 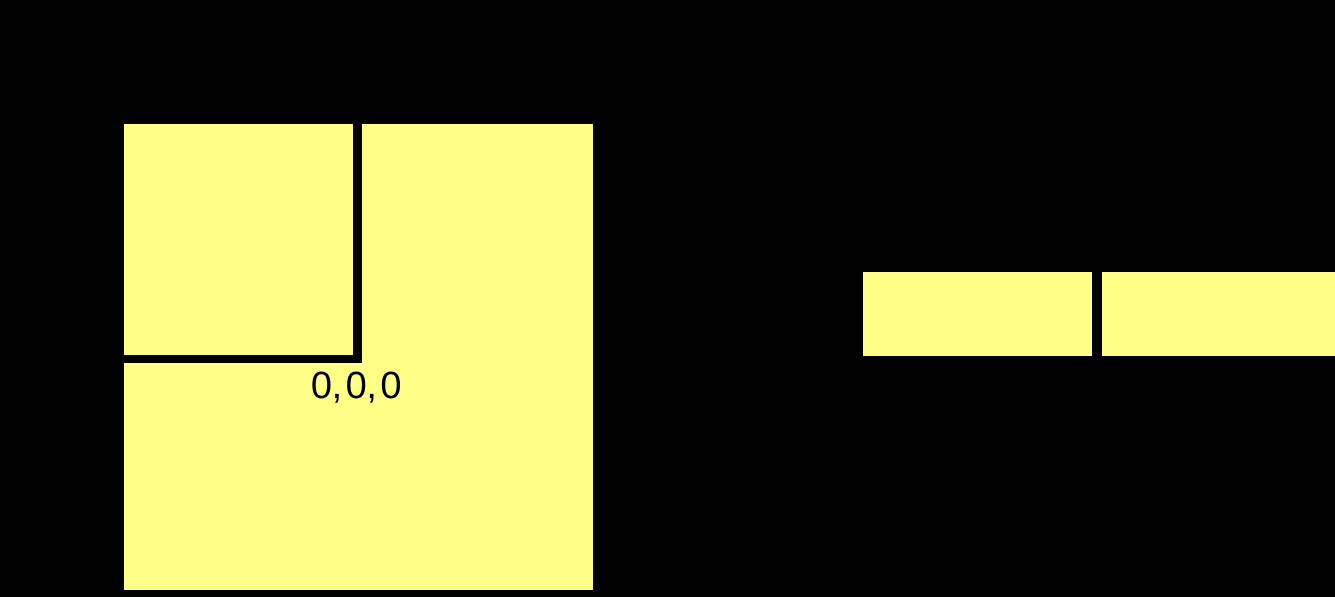 I want to click on horizontal-divider-line, so click(x=243, y=359).